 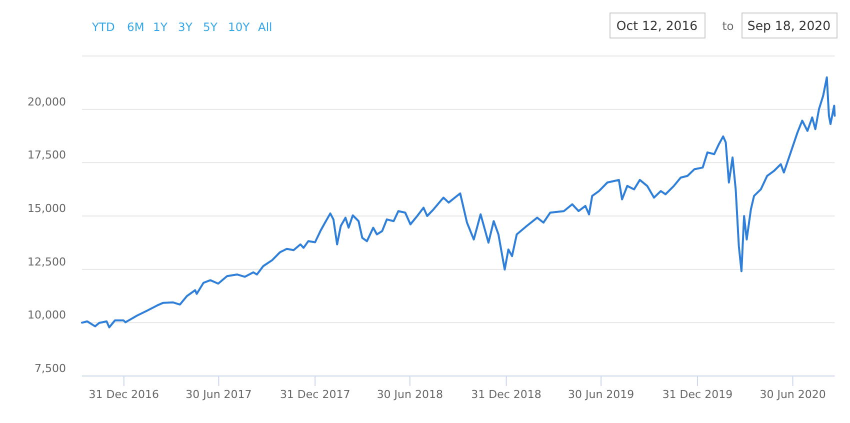 I want to click on y-tick-label: 15,000, so click(x=47, y=208).